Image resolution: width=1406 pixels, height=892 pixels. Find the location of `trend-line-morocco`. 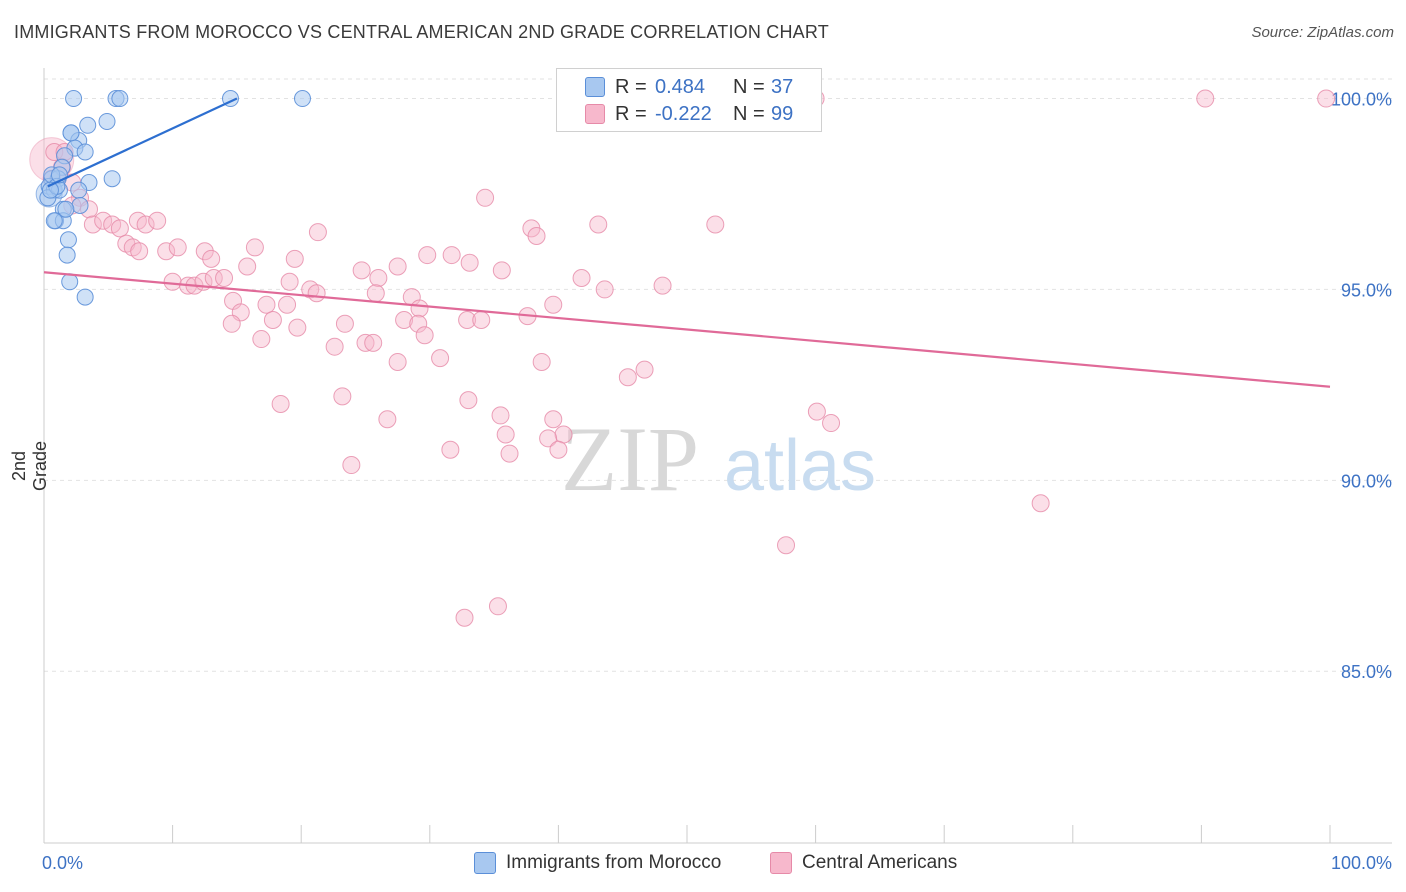

trend-line-morocco is located at coordinates (142, 142).